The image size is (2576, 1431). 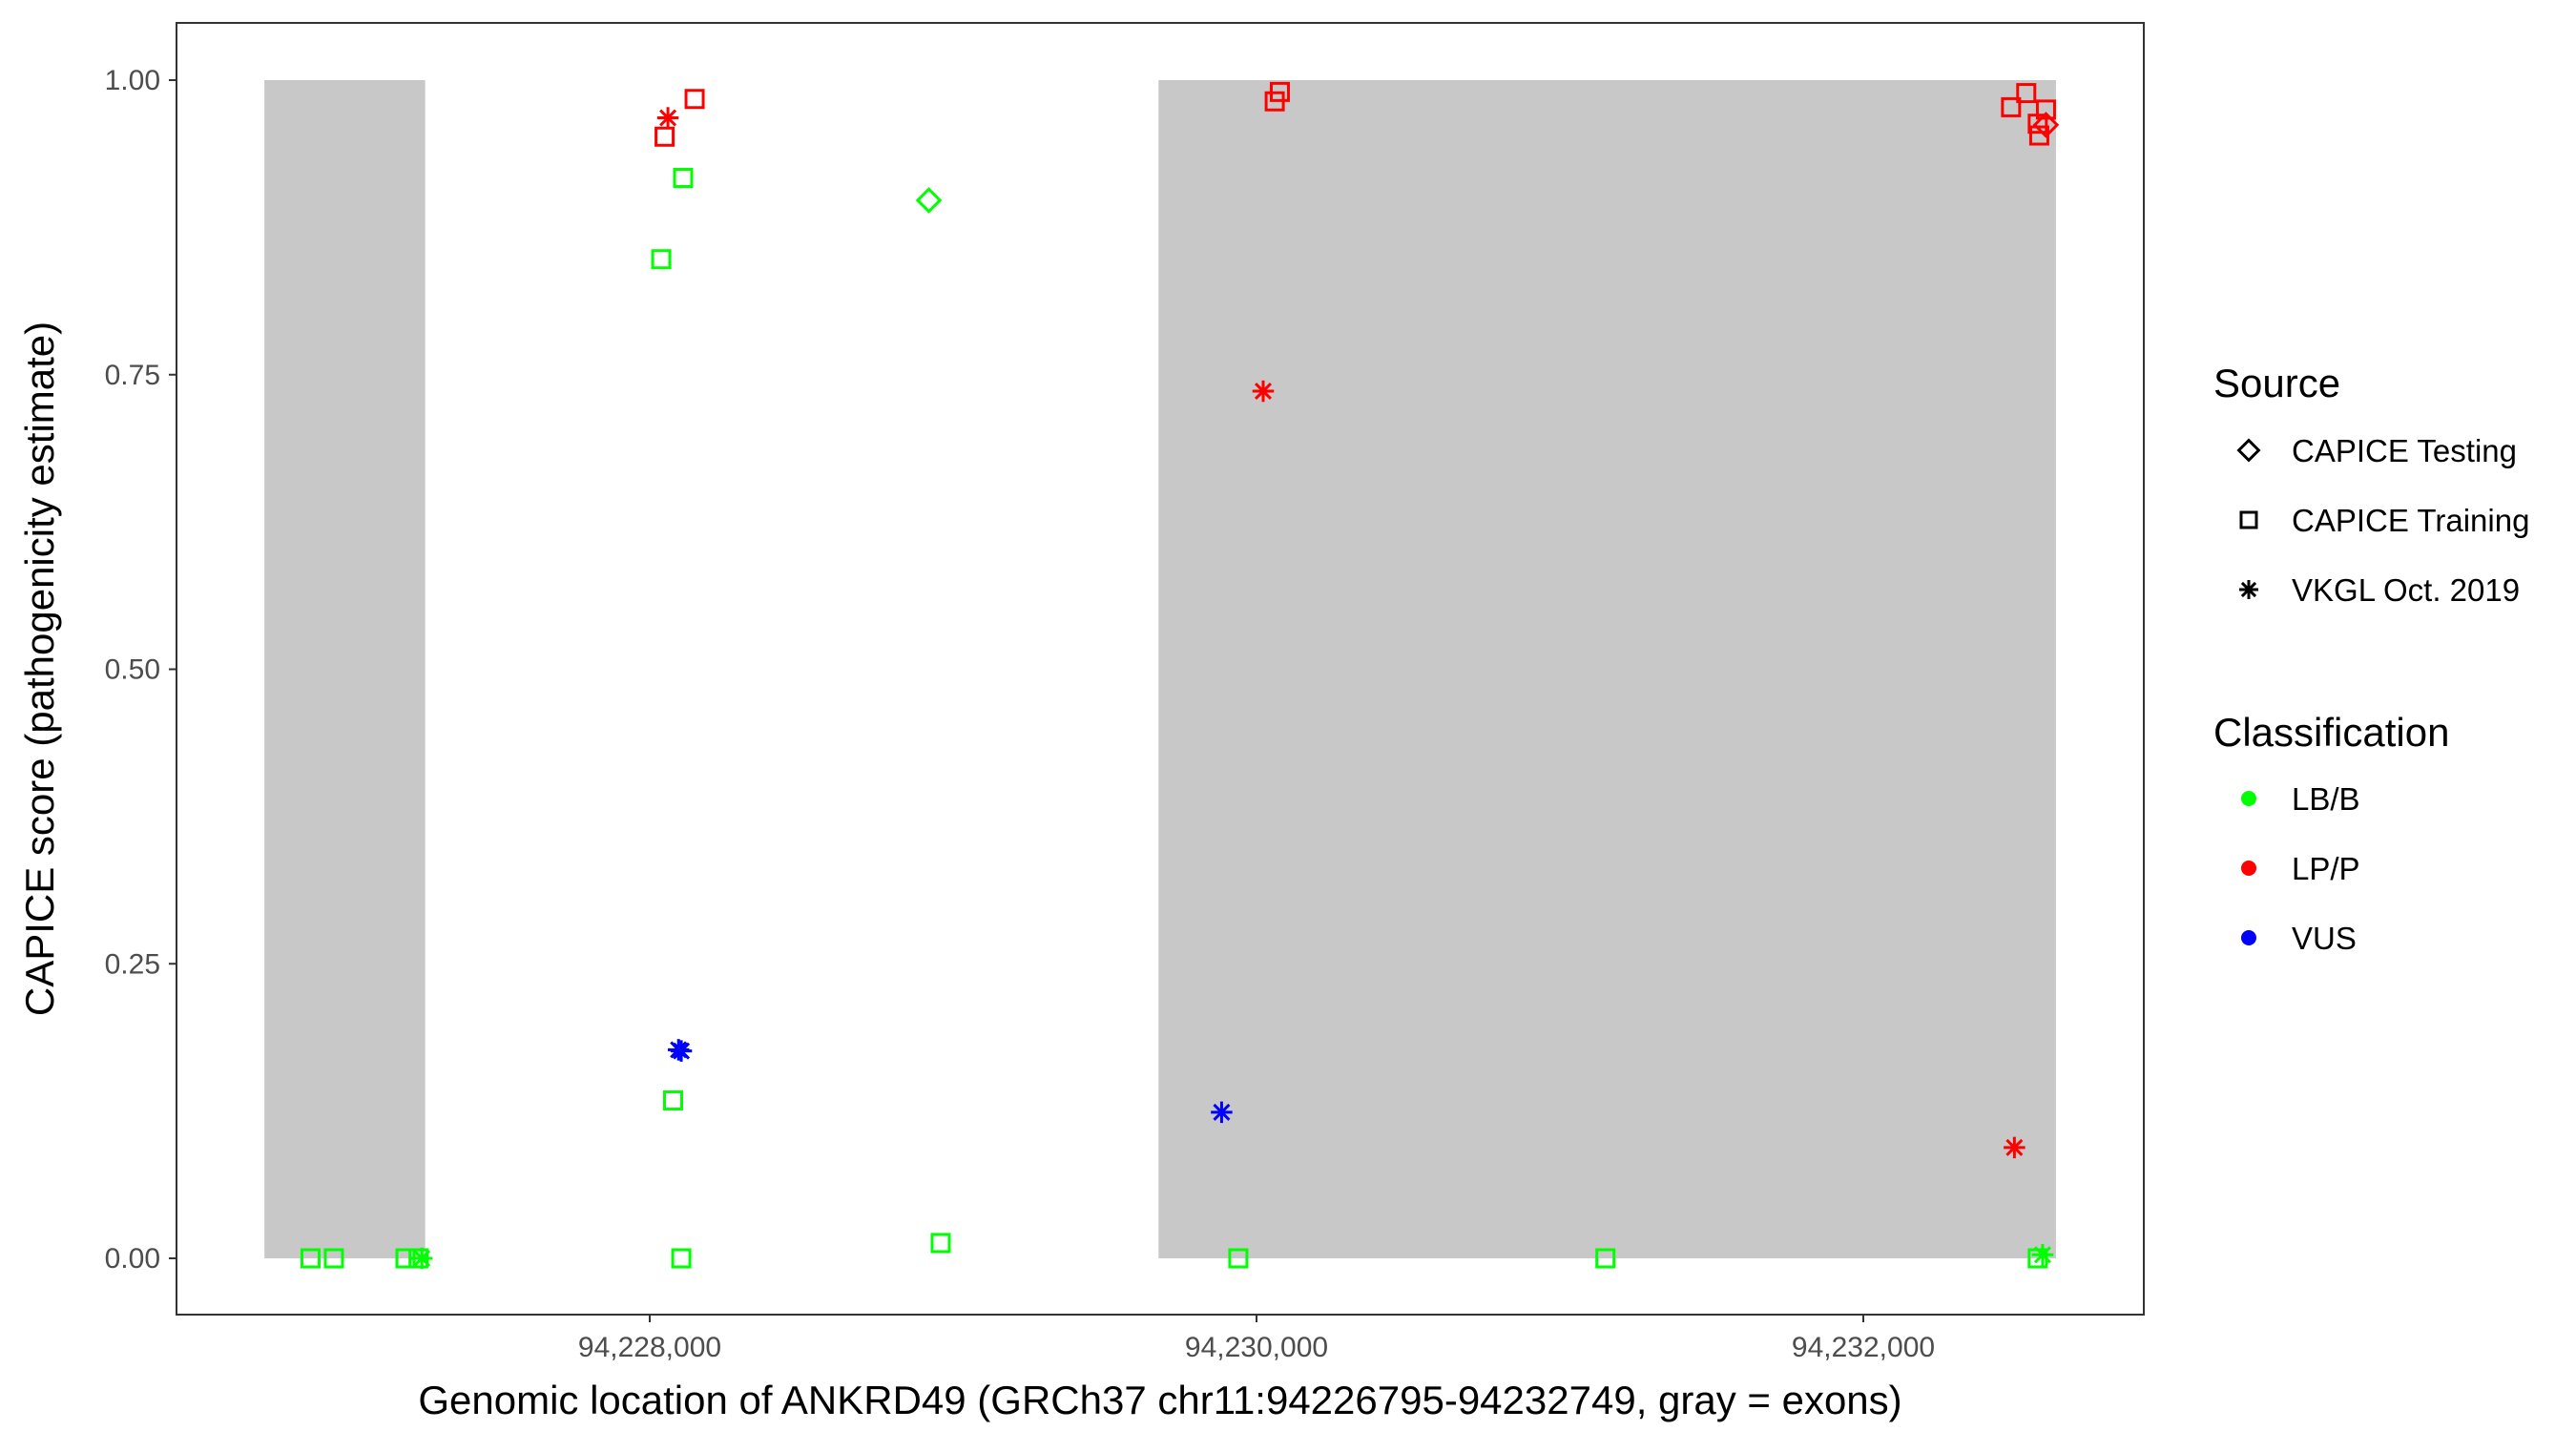 I want to click on legend-diamond-icon, so click(x=2248, y=450).